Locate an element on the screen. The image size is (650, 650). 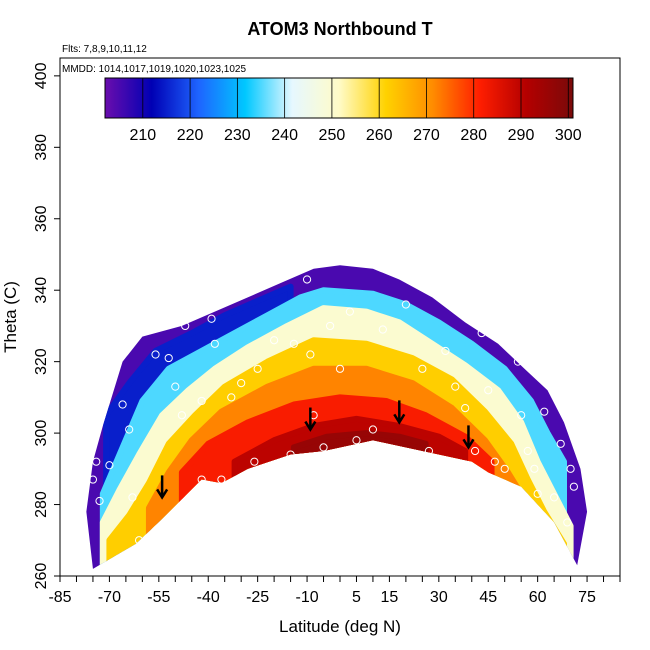
colorbar-tick-label: 240 is located at coordinates (284, 135).